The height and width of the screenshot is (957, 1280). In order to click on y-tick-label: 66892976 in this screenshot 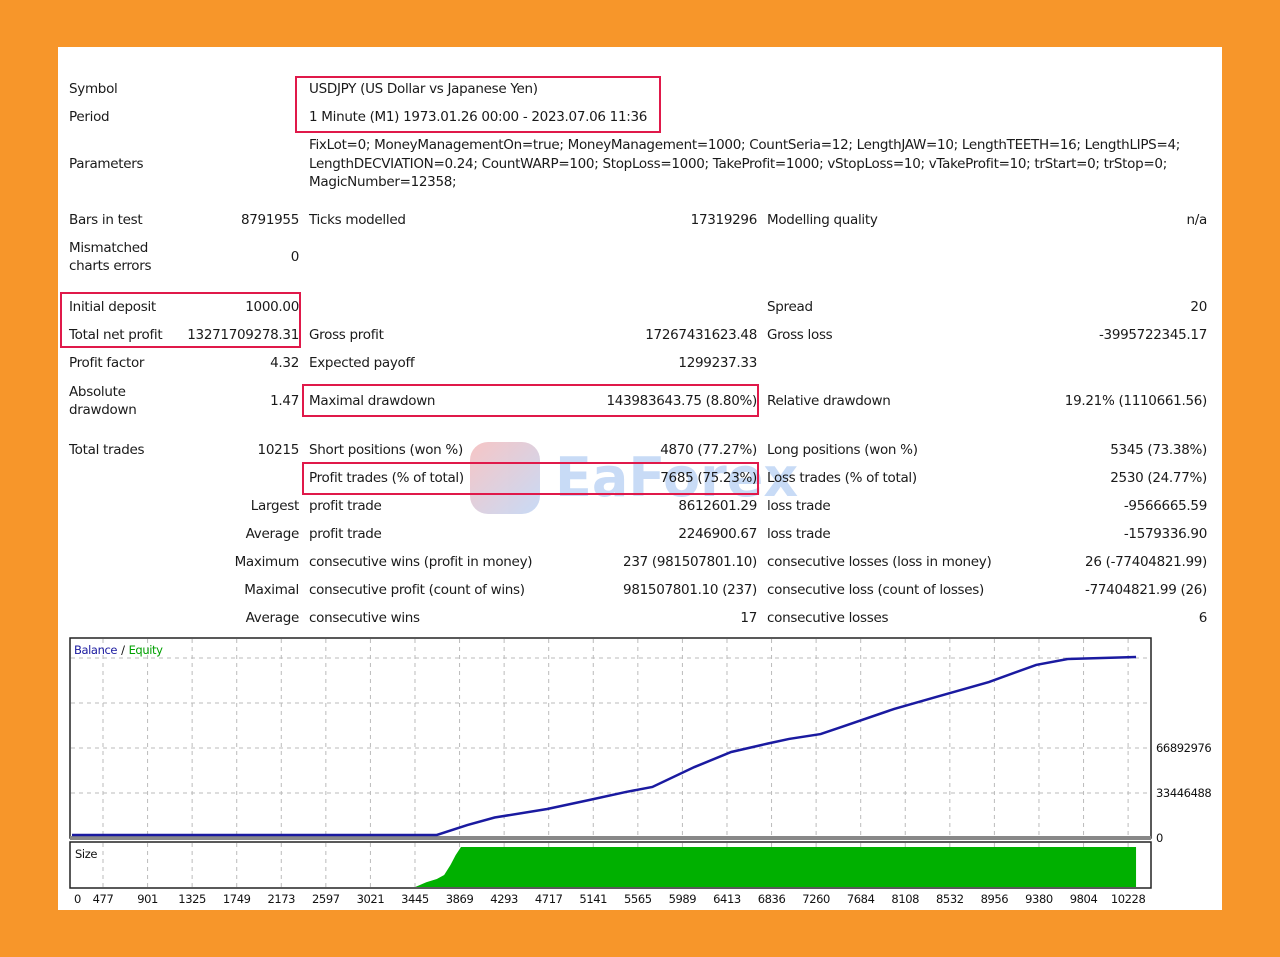, I will do `click(1183, 748)`.